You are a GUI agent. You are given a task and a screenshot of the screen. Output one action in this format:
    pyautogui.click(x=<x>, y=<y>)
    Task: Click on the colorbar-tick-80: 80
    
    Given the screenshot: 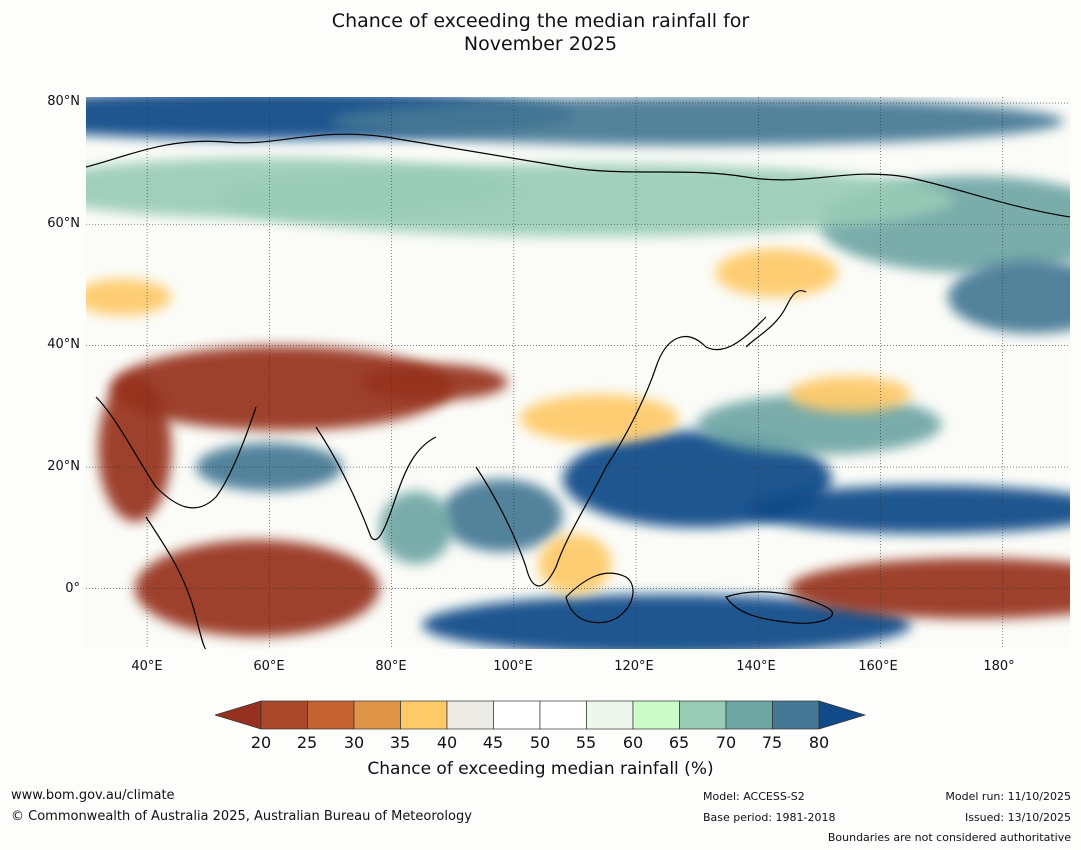 What is the action you would take?
    pyautogui.click(x=819, y=742)
    